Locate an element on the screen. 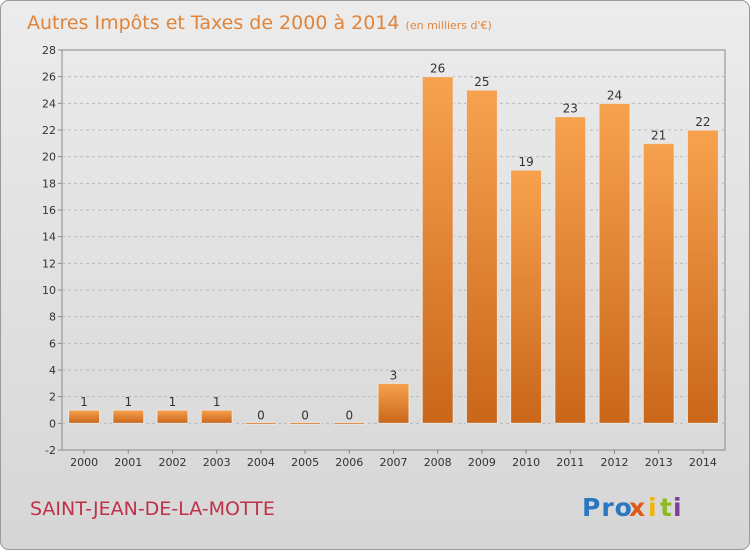 The width and height of the screenshot is (750, 550). svg-text: t is located at coordinates (666, 507).